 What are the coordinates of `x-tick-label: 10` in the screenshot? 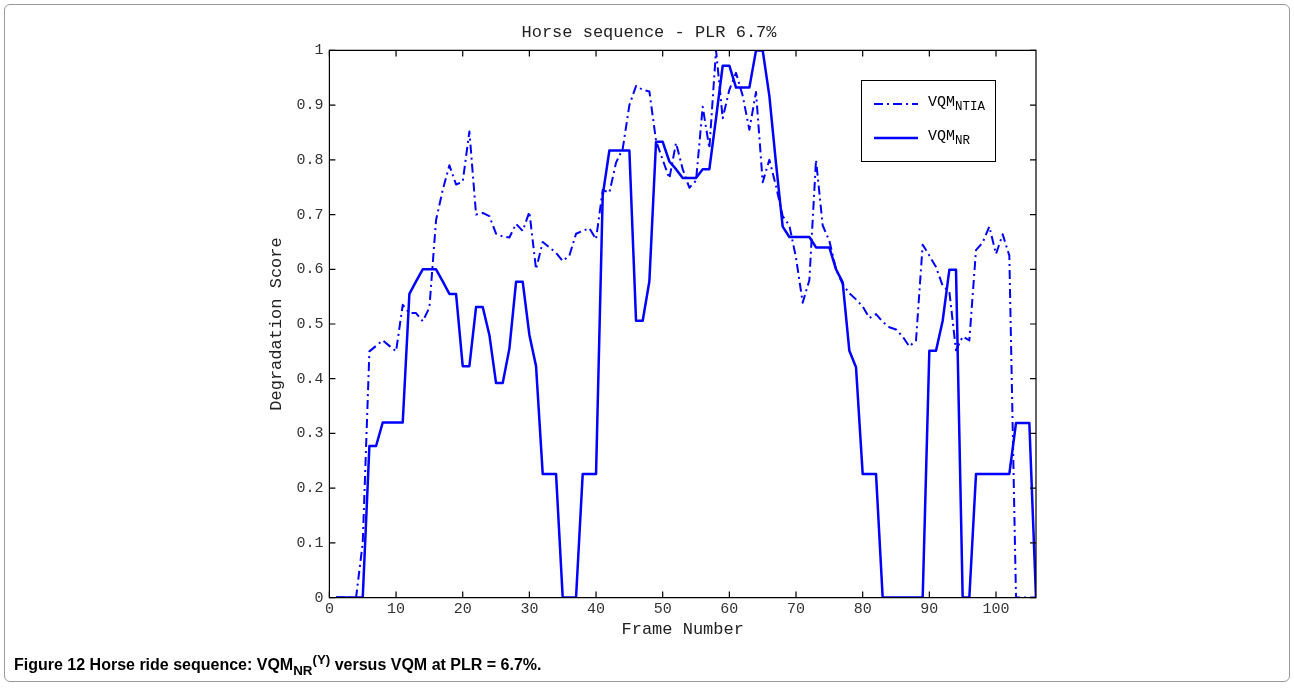 It's located at (396, 609).